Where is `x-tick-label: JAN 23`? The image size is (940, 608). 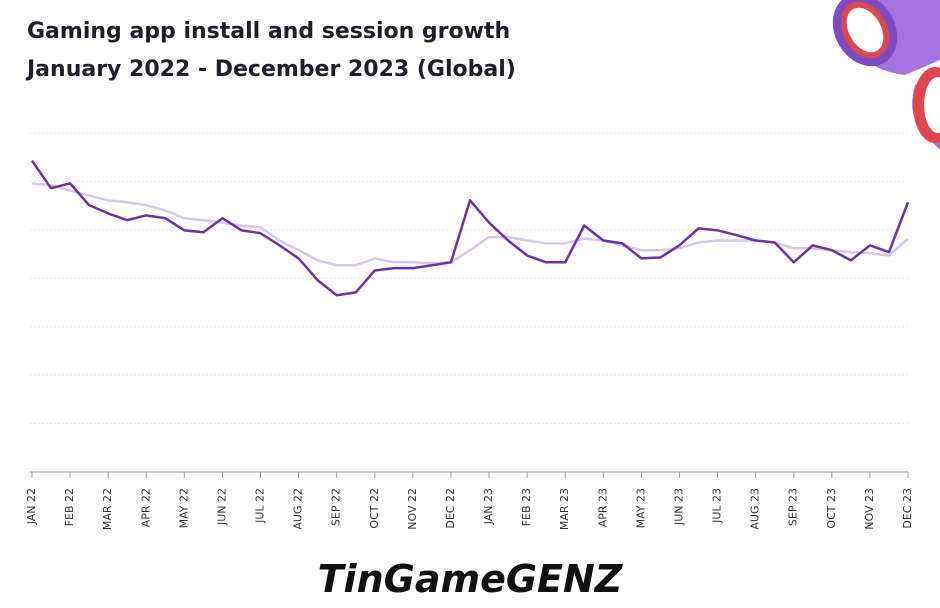
x-tick-label: JAN 23 is located at coordinates (488, 506).